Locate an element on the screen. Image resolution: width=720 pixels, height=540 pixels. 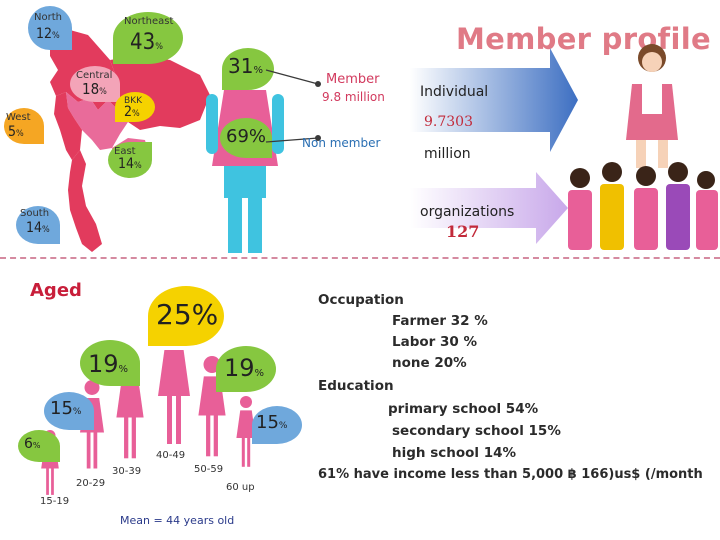
non-member-label: Non member is located at coordinates (341, 143).